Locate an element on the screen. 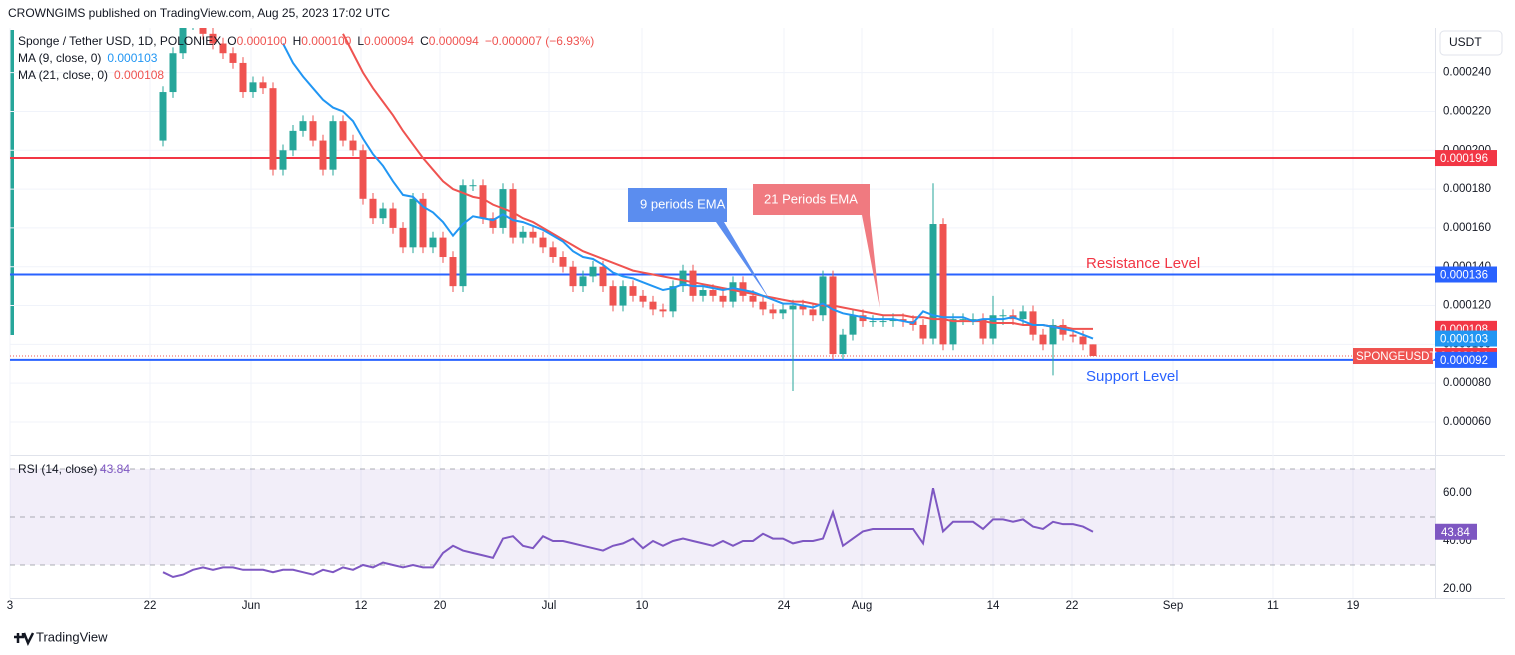 The width and height of the screenshot is (1515, 655). ema21-callout is located at coordinates (816, 246).